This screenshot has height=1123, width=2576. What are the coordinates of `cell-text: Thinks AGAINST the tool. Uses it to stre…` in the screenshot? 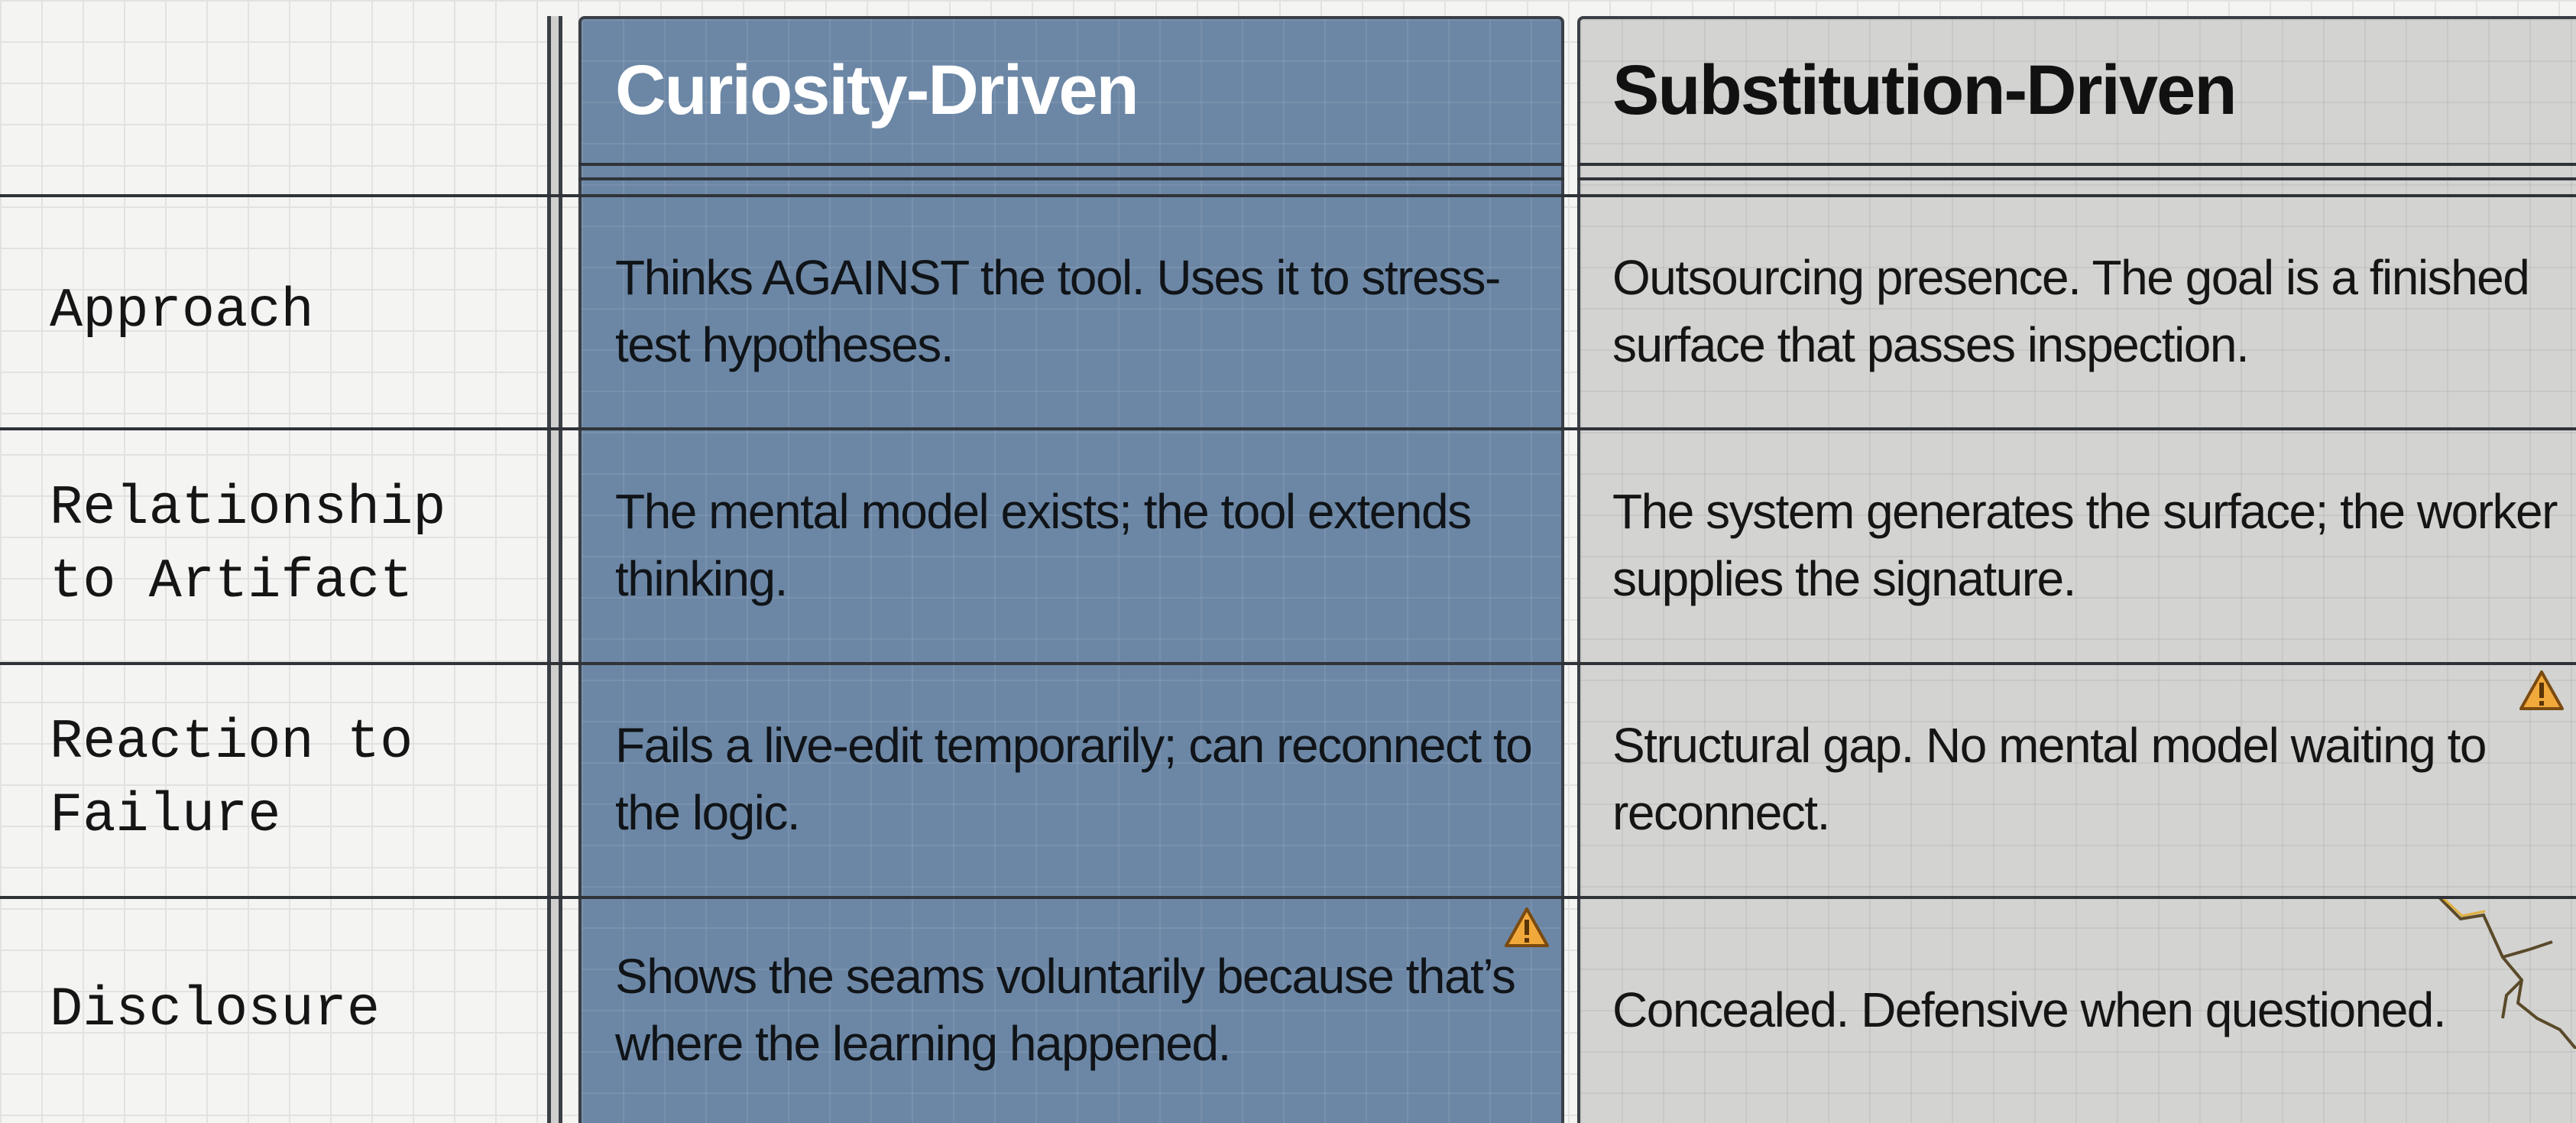 It's located at (1058, 310).